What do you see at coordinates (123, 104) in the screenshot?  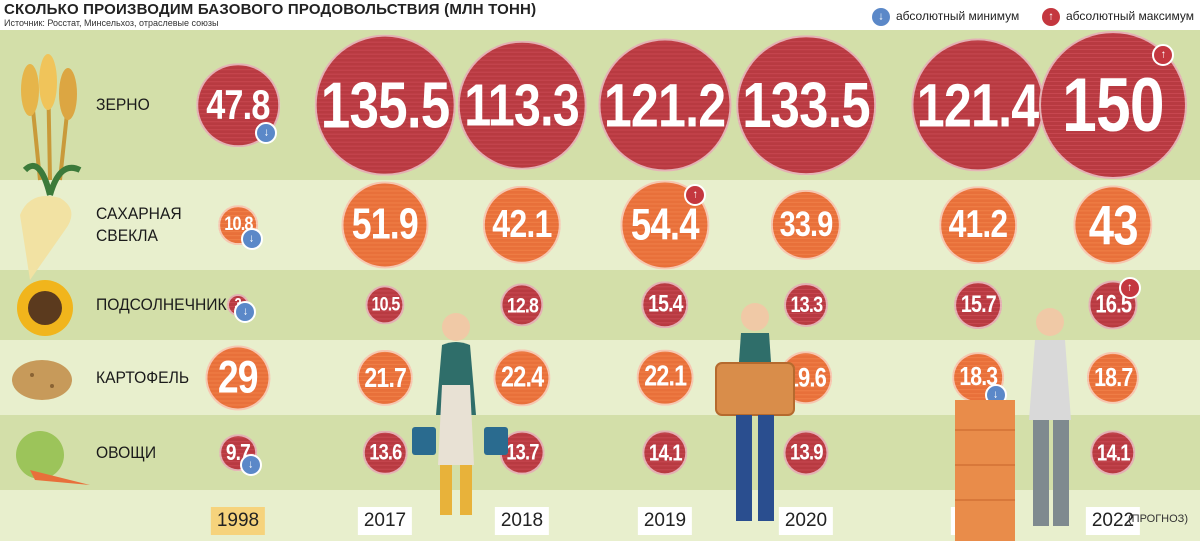 I see `row-label: ЗЕРНО` at bounding box center [123, 104].